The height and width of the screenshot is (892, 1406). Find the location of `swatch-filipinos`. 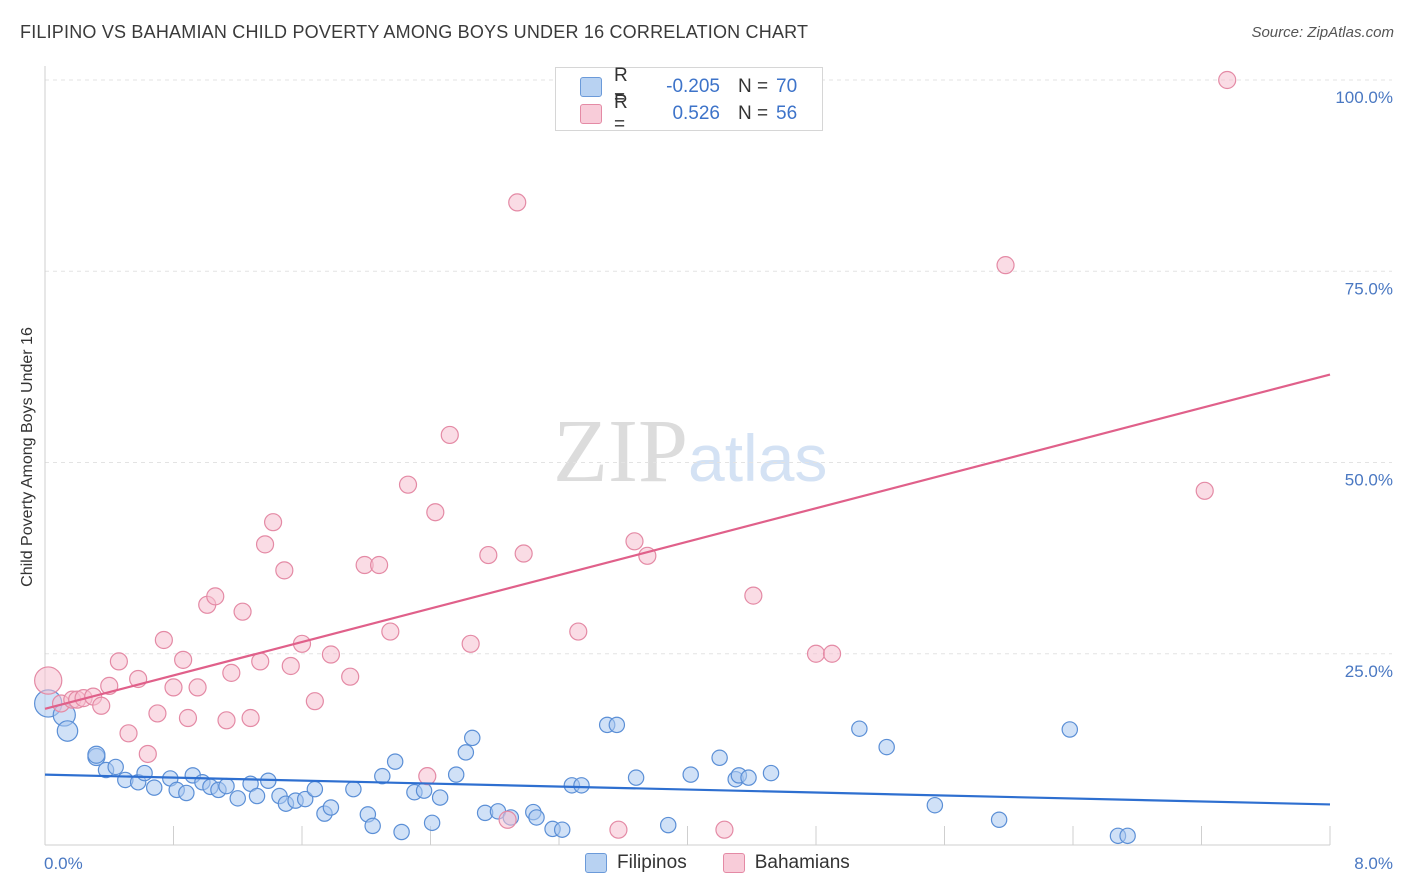

swatch-filipinos is located at coordinates (596, 863).